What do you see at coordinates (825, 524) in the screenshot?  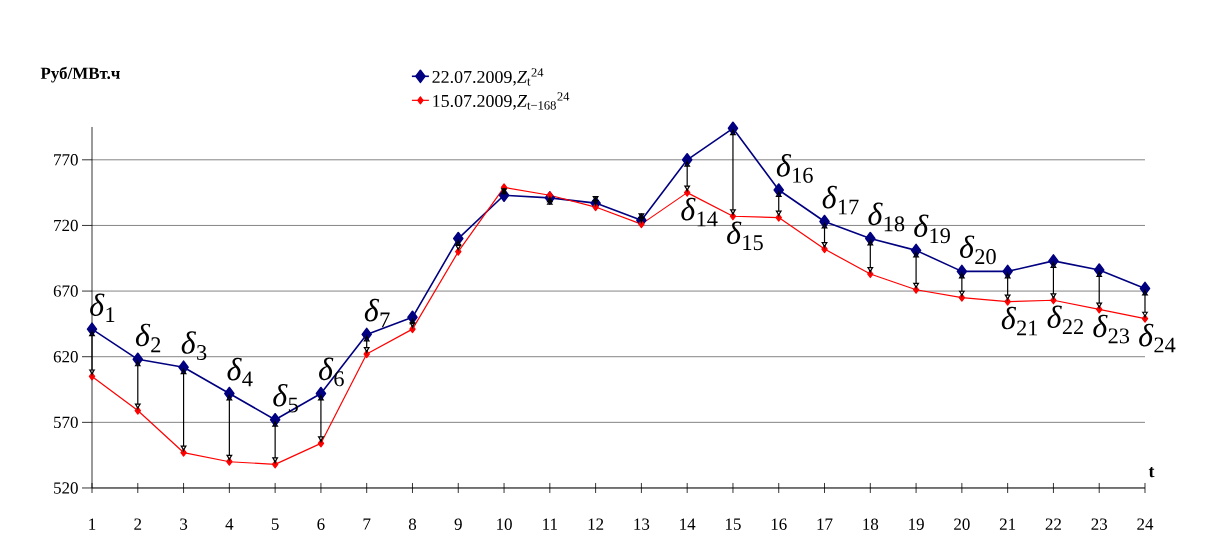 I see `x-tick-label: 17` at bounding box center [825, 524].